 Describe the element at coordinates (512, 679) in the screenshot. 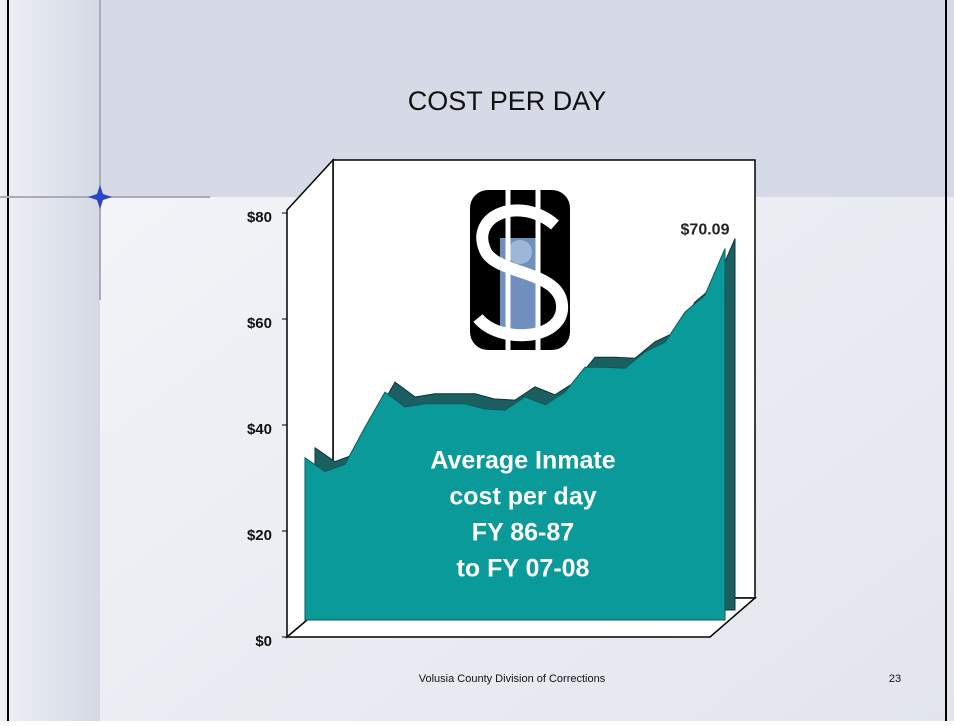

I see `footer-source: Volusia County Division of Corrections` at that location.